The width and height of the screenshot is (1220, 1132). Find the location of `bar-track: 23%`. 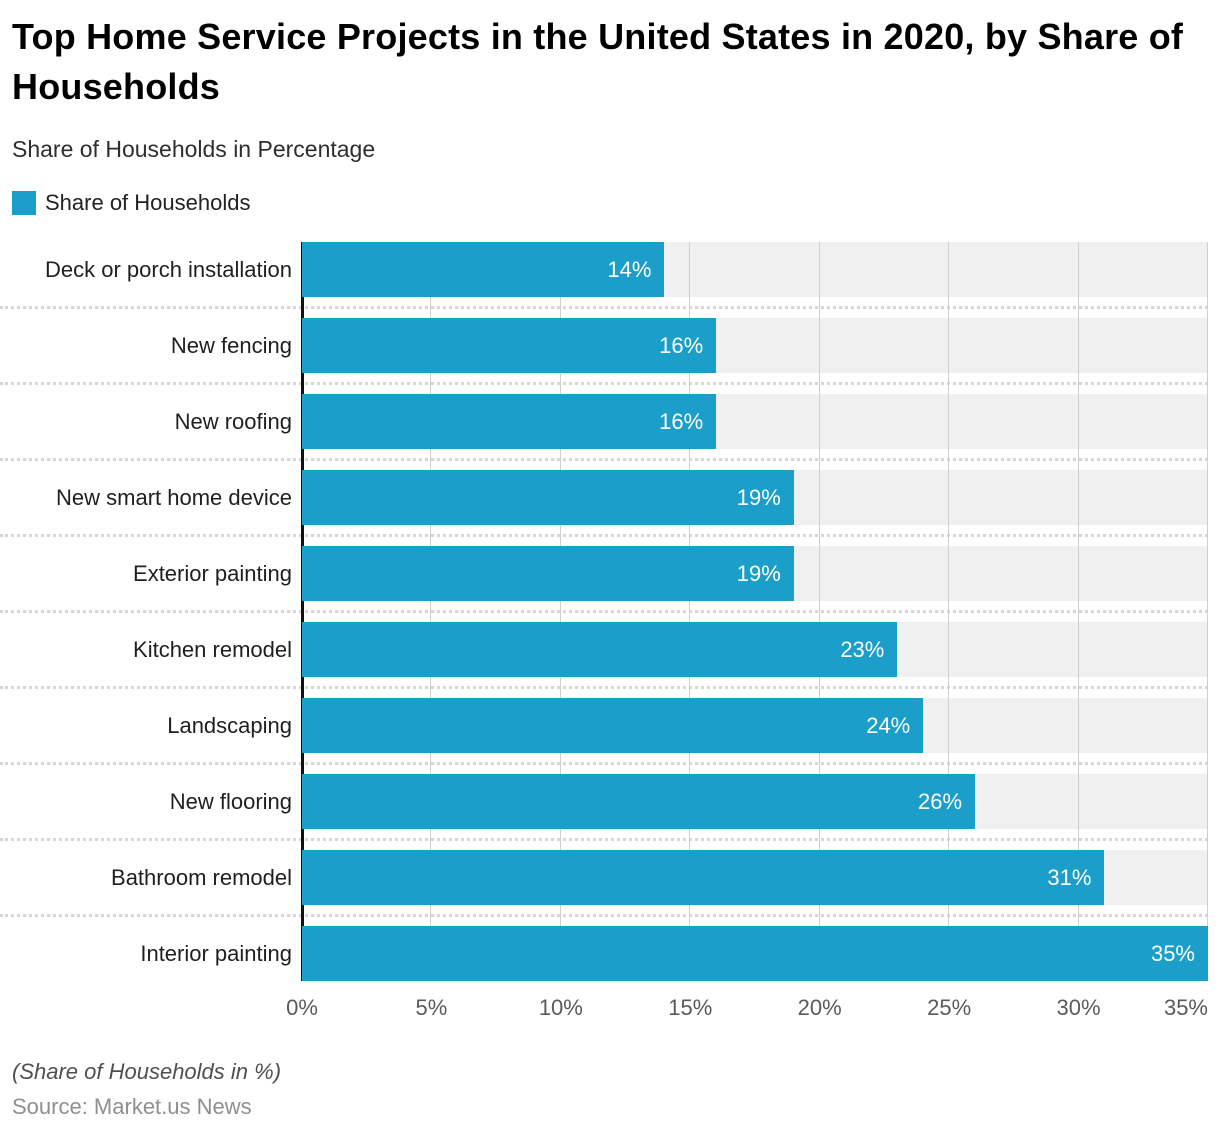

bar-track: 23% is located at coordinates (755, 649).